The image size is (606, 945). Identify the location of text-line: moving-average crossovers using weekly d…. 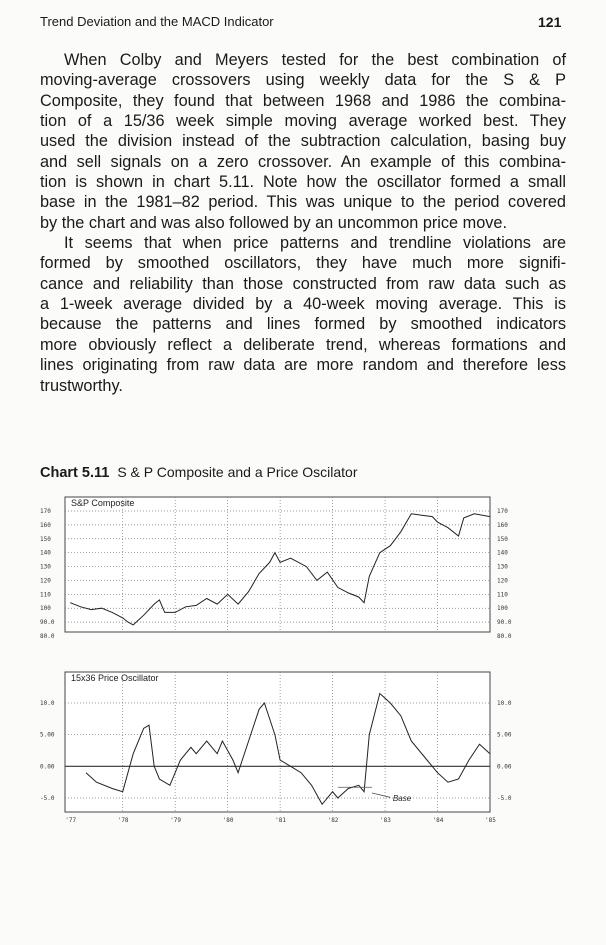
(303, 80).